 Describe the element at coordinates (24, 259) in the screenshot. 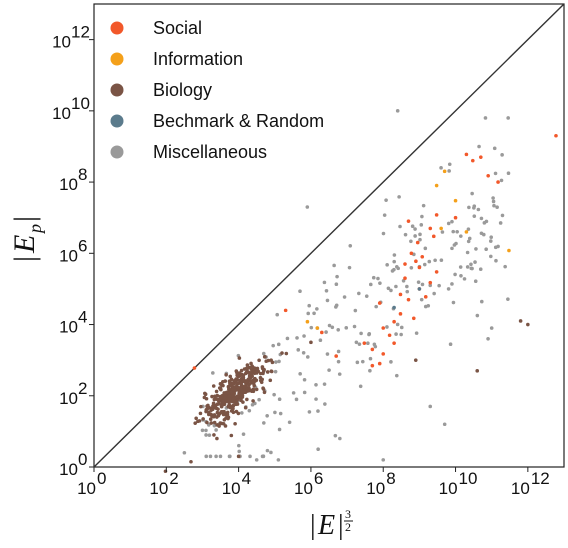

I see `y-label-bar-left: |` at that location.